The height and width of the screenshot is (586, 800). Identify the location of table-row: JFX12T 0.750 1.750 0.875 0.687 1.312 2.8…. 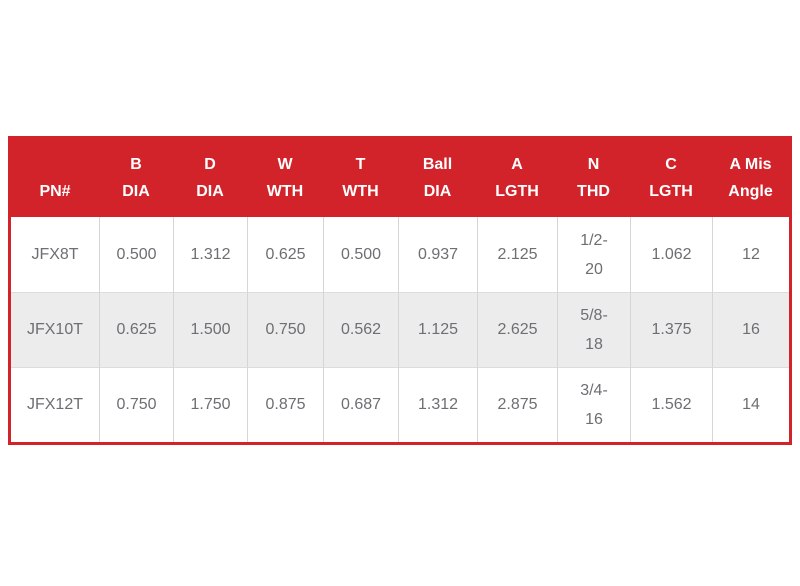
(400, 404).